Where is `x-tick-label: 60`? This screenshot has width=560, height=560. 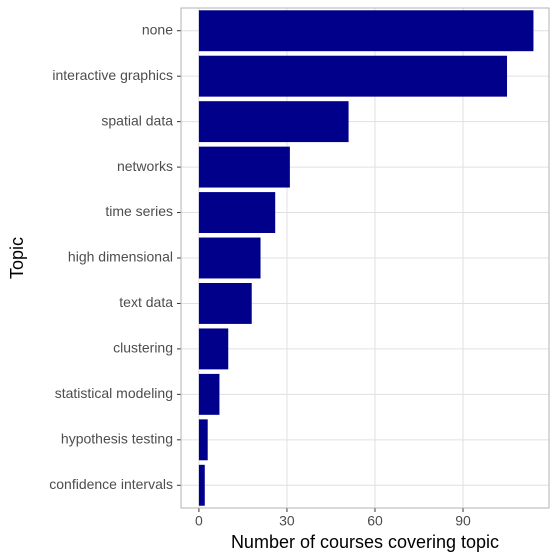 x-tick-label: 60 is located at coordinates (375, 521).